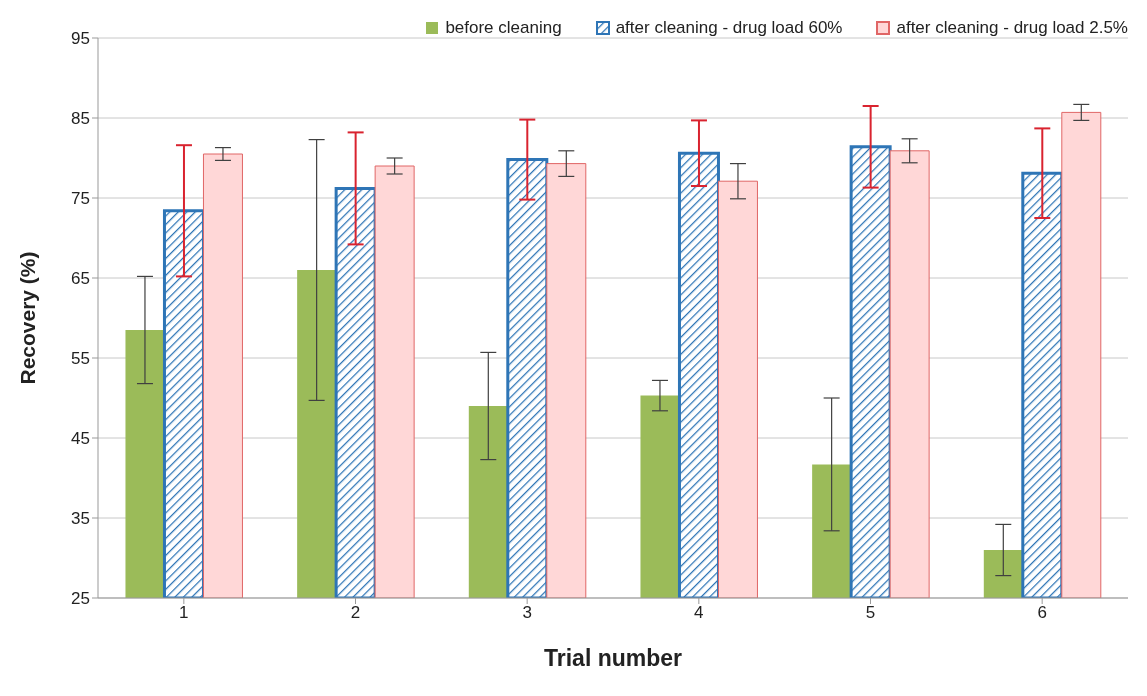  I want to click on legend-label: after cleaning - drug load 60%, so click(729, 28).